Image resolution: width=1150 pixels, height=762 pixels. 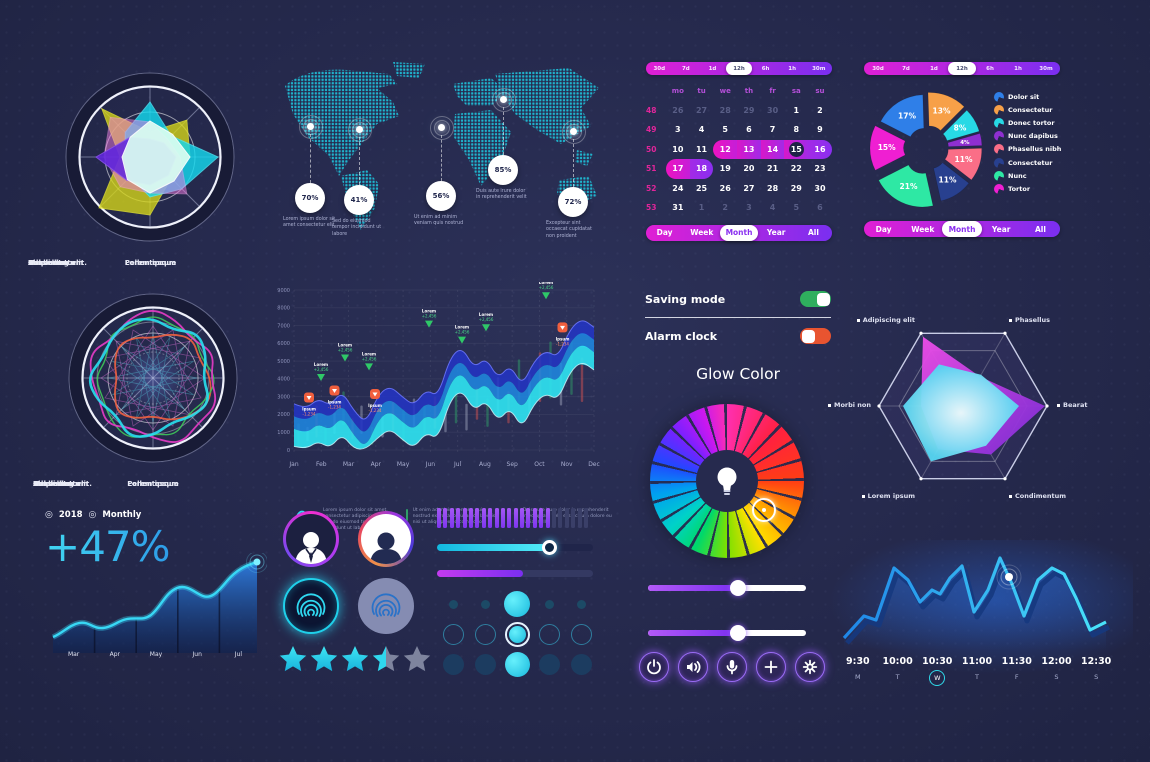 I want to click on calendar-day: 5, so click(x=725, y=130).